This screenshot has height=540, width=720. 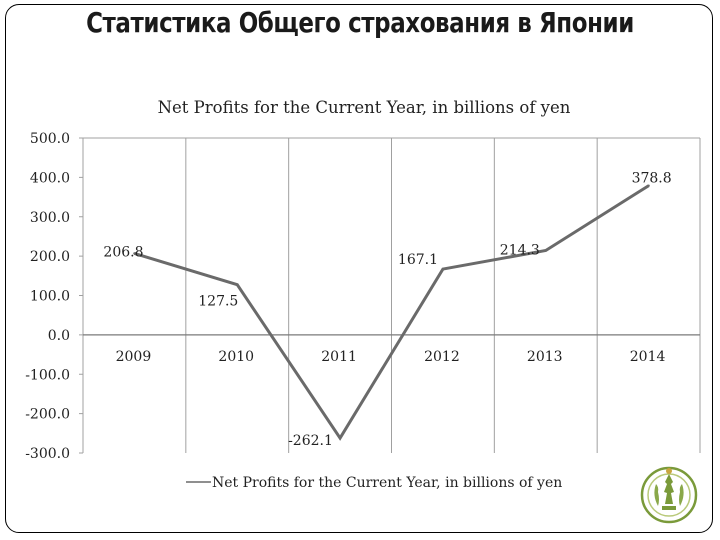 I want to click on x-tick-label: 2013, so click(x=545, y=357).